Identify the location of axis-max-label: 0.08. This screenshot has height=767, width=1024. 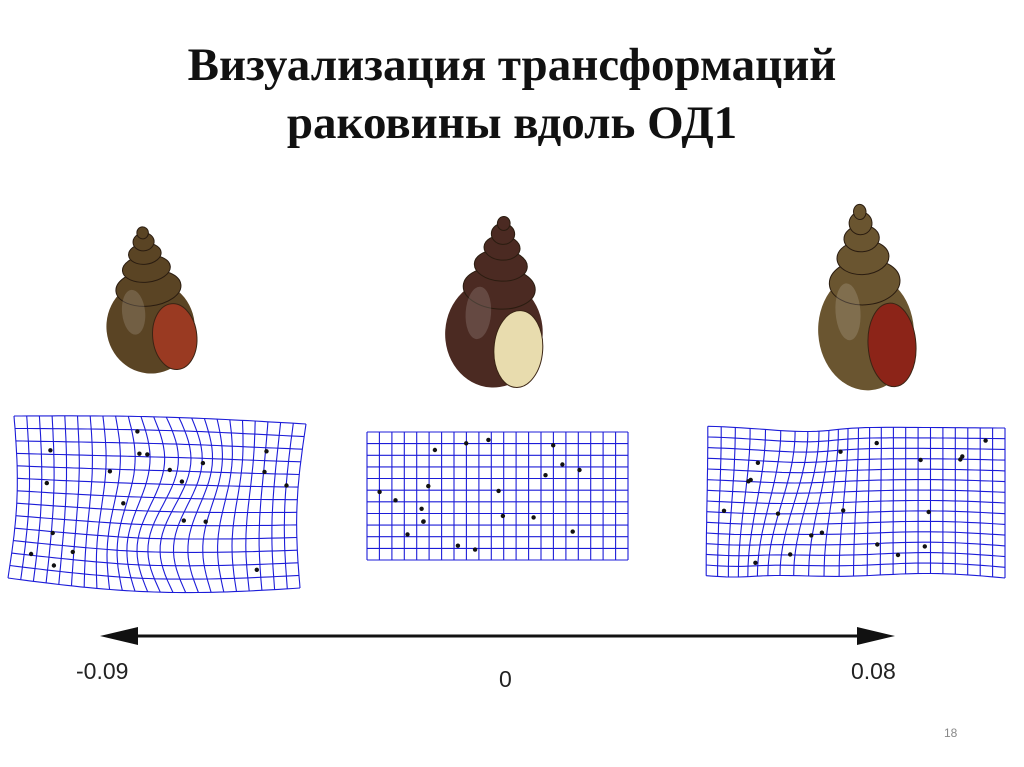
(873, 671).